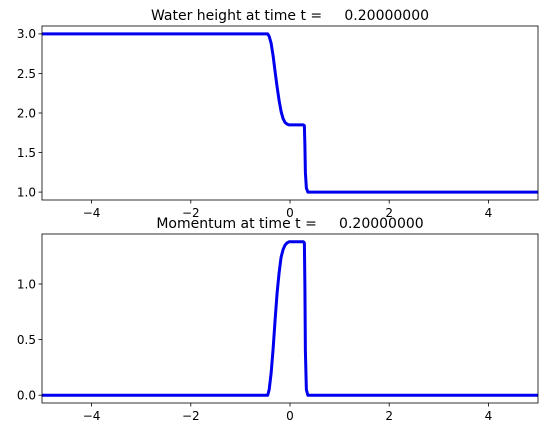  I want to click on momentum-x-tick-label: −4, so click(92, 416).